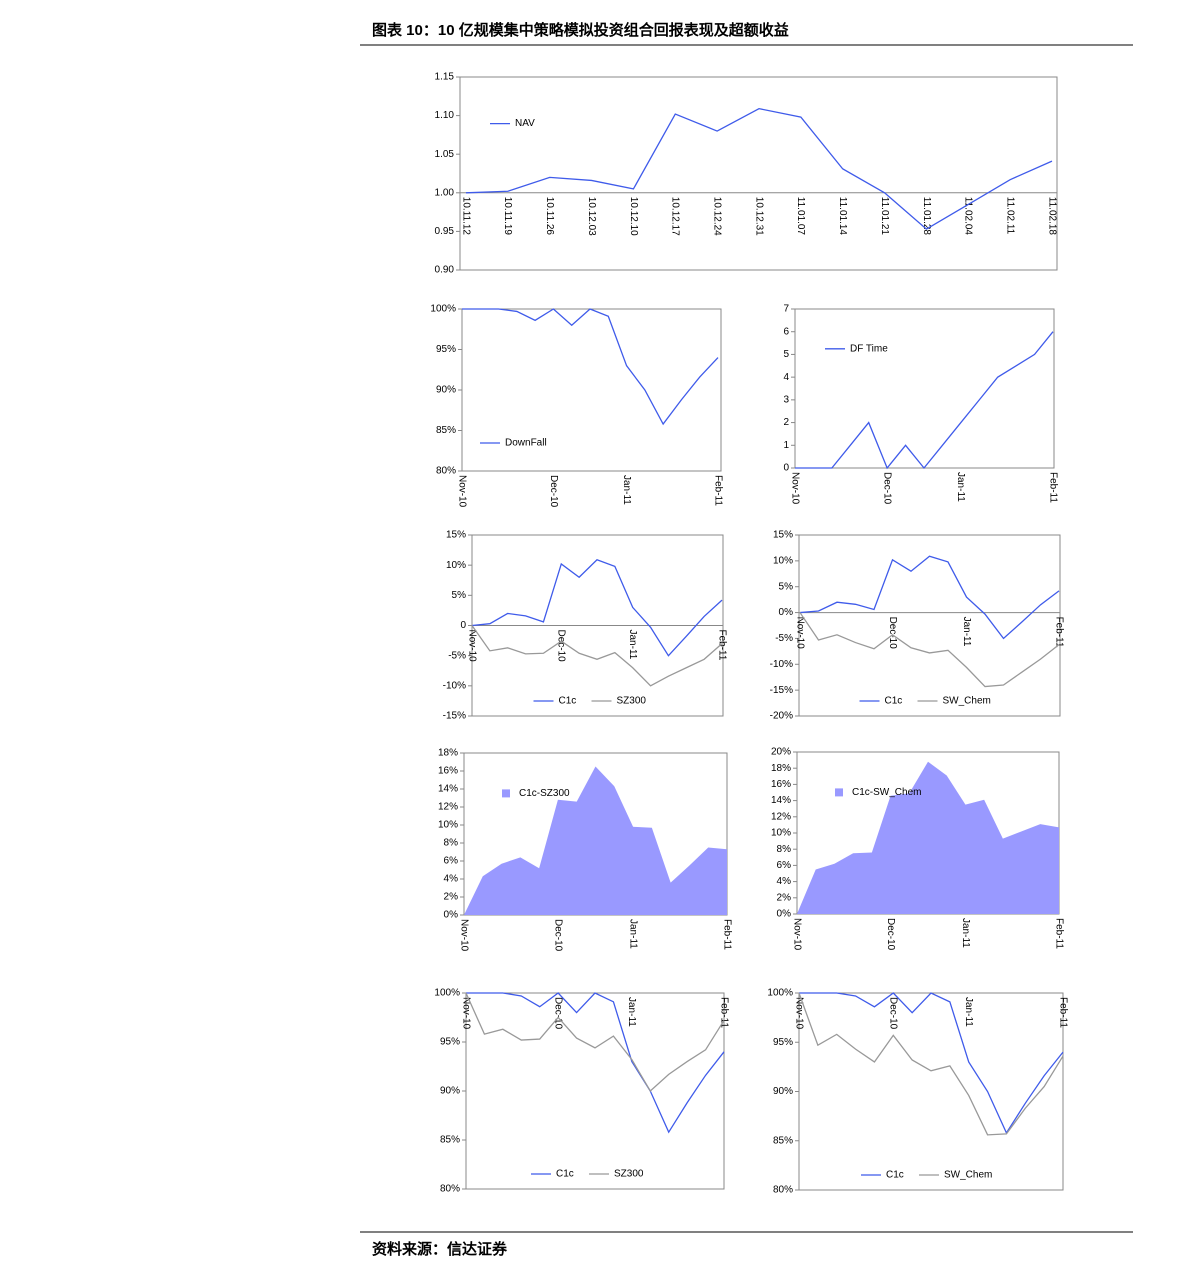 This screenshot has width=1191, height=1278. Describe the element at coordinates (968, 216) in the screenshot. I see `x-tick-label: 11.02.04` at that location.